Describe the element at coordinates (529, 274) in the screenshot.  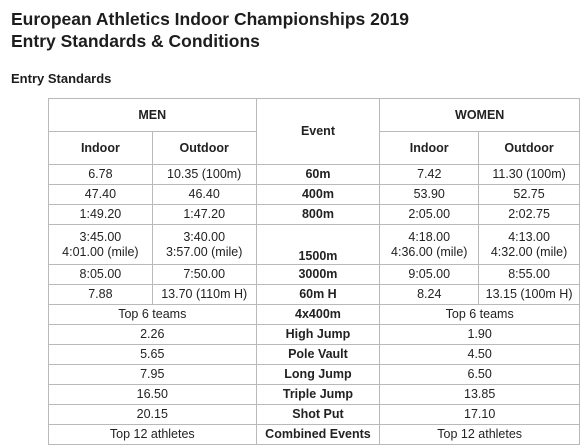
I see `women-outdoor-cell: 8:55.00` at that location.